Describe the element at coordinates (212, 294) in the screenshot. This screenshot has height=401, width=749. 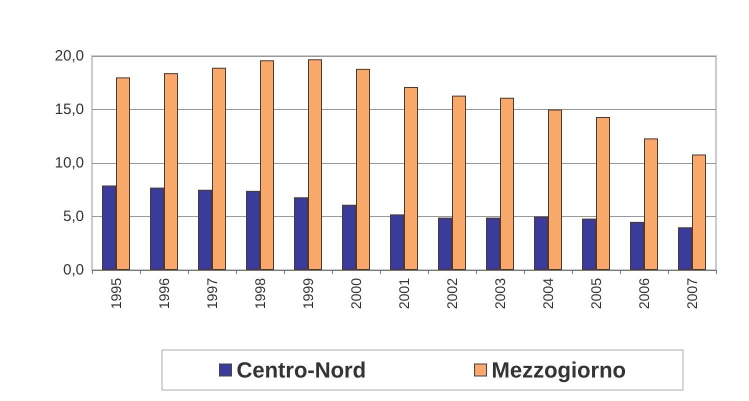
I see `x-tick-label: 1997` at that location.